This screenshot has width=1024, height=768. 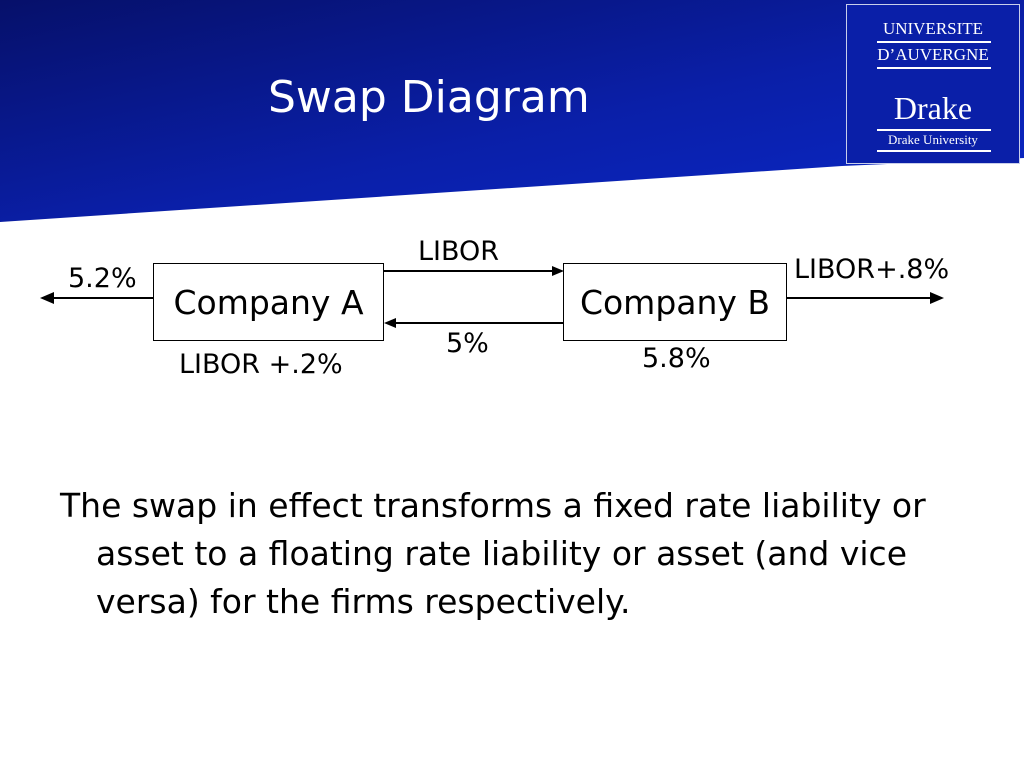 What do you see at coordinates (933, 28) in the screenshot?
I see `logo-line-1: UNIVERSITE` at bounding box center [933, 28].